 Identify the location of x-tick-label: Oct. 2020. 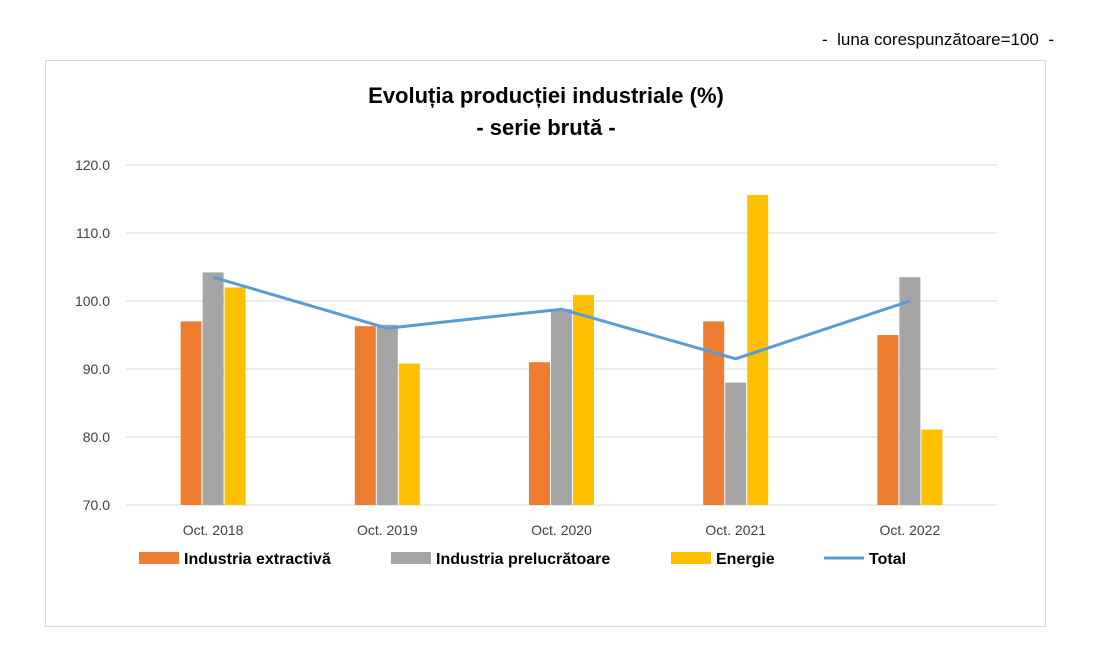
(561, 530).